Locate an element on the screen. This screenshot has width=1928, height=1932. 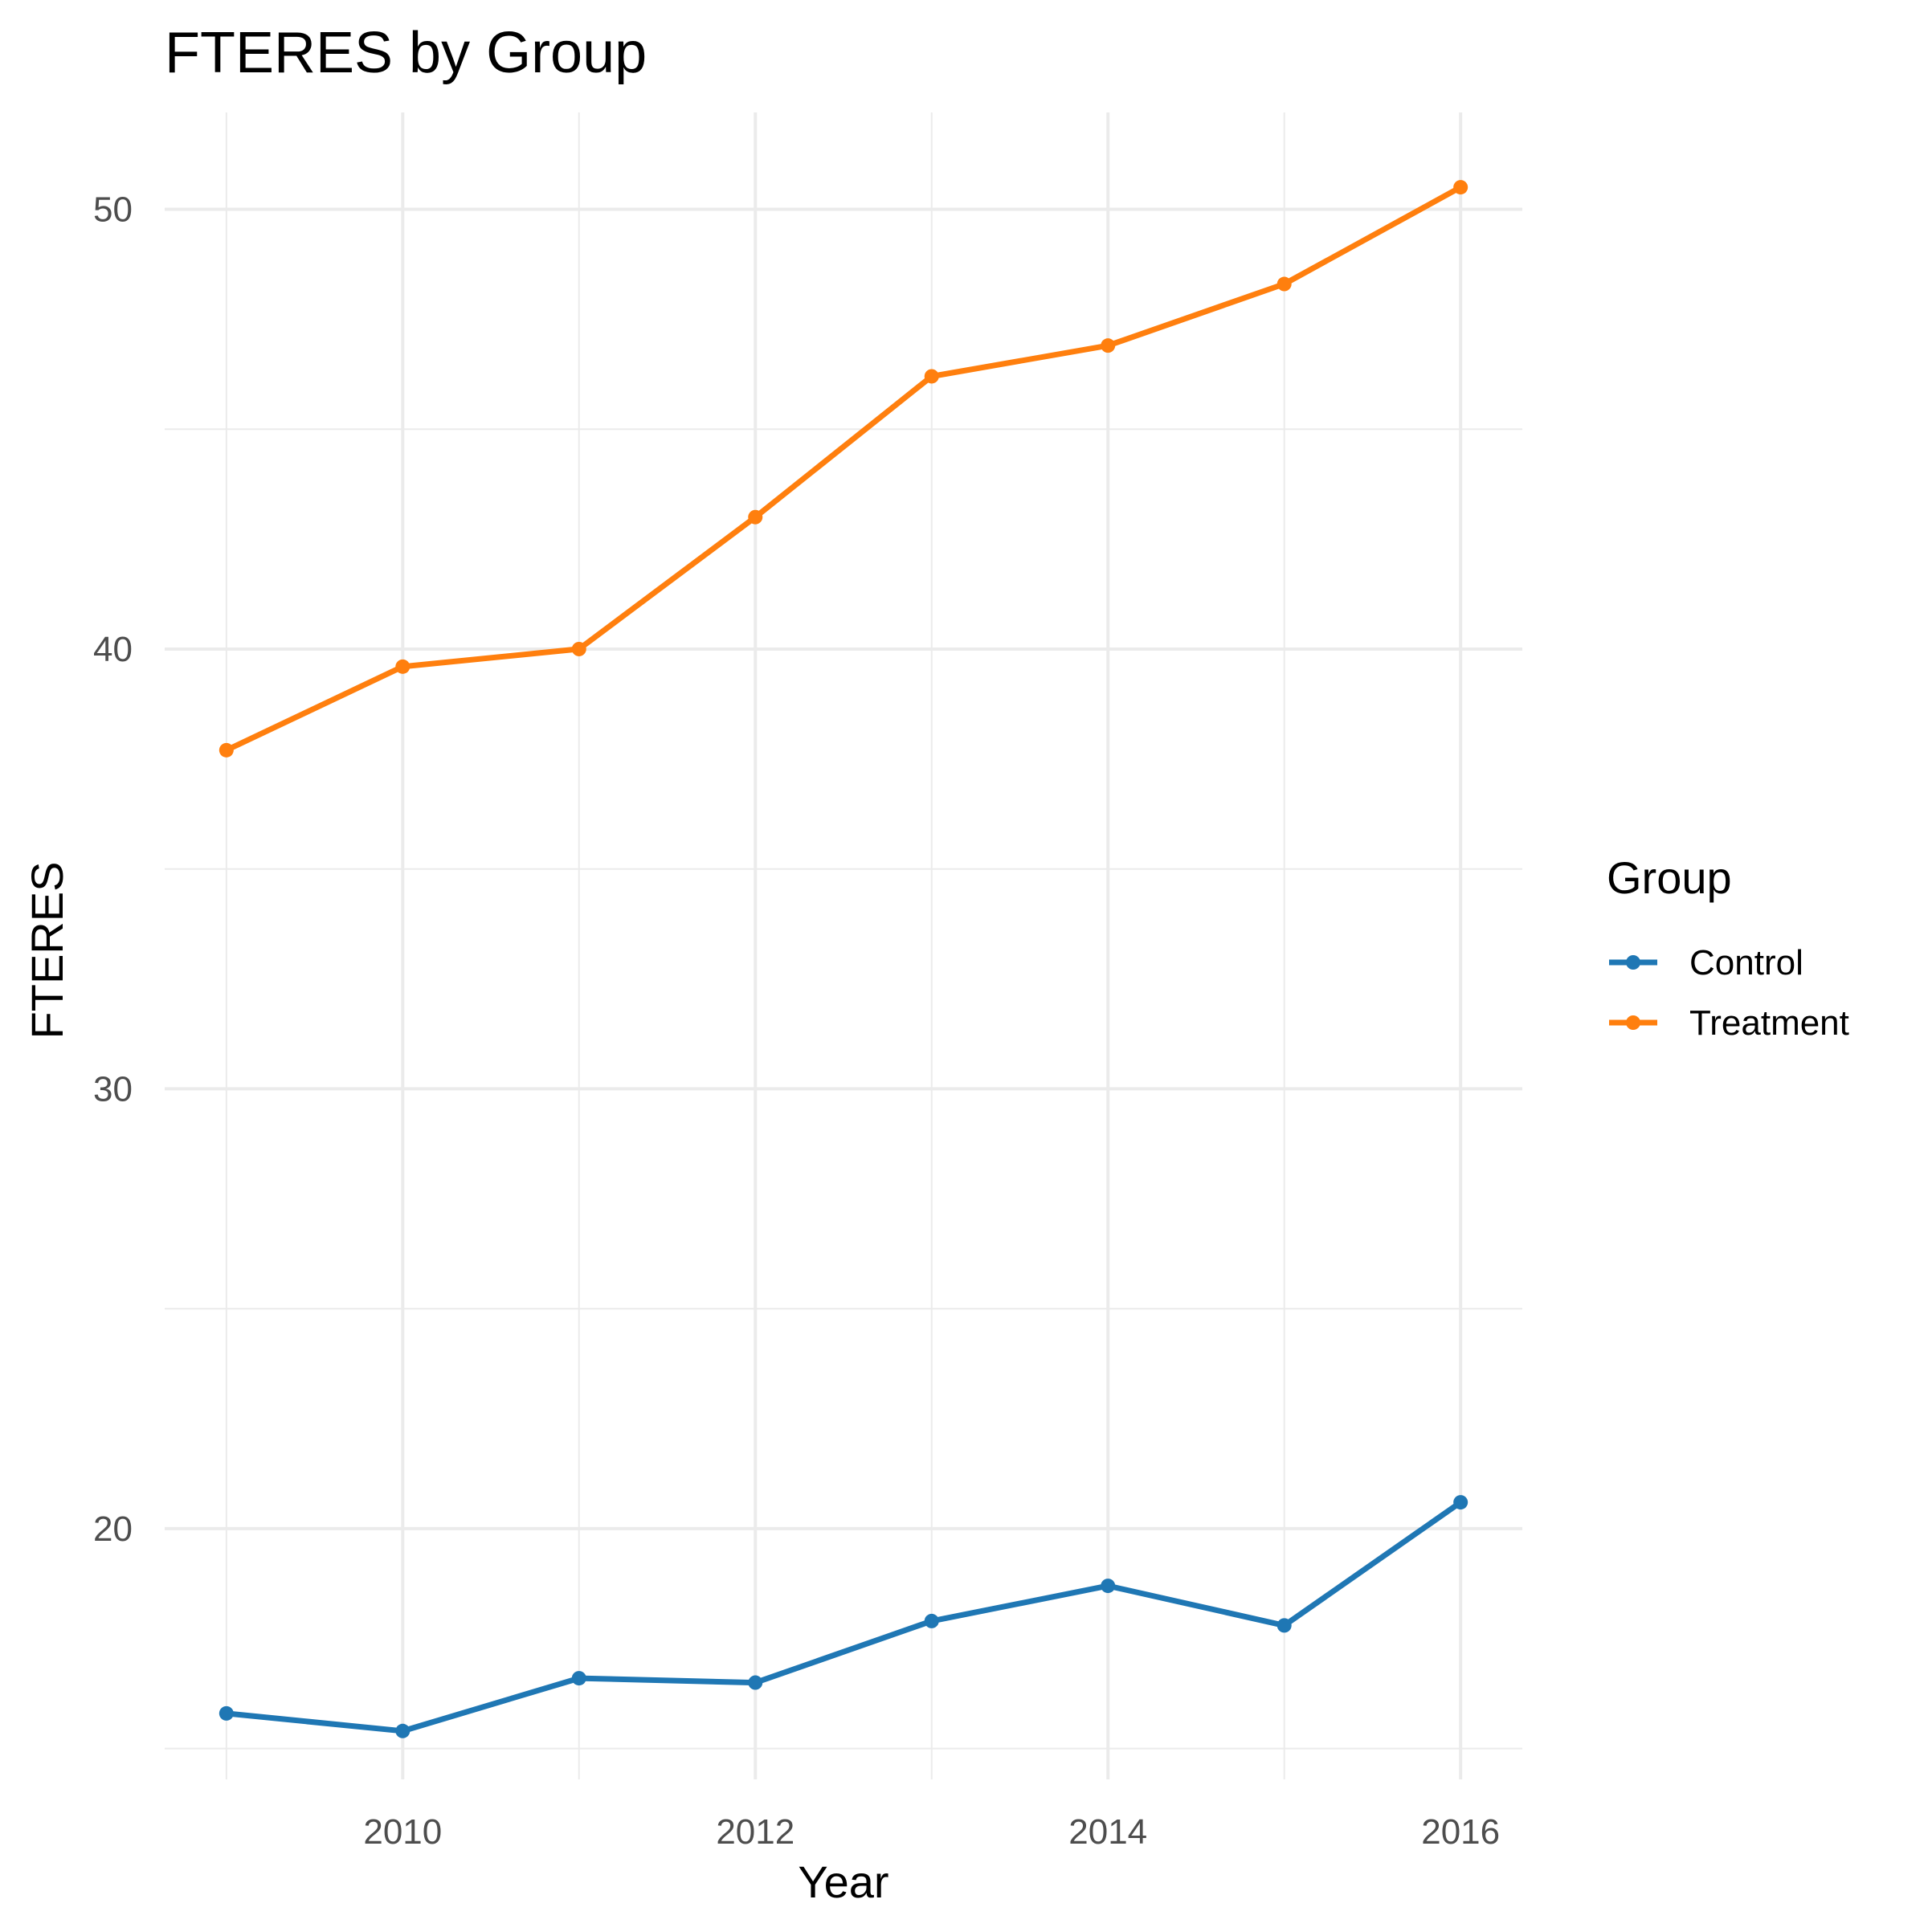
y-tick-label: 20 is located at coordinates (113, 1529).